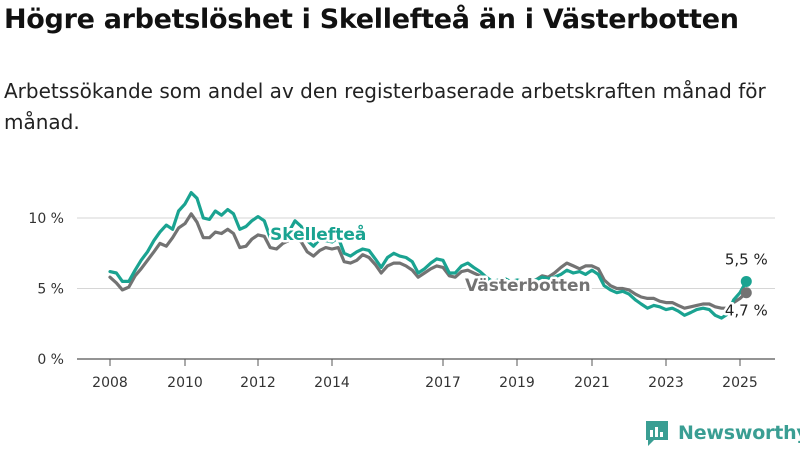 The width and height of the screenshot is (800, 450). What do you see at coordinates (746, 281) in the screenshot?
I see `end-marker-skelleftea` at bounding box center [746, 281].